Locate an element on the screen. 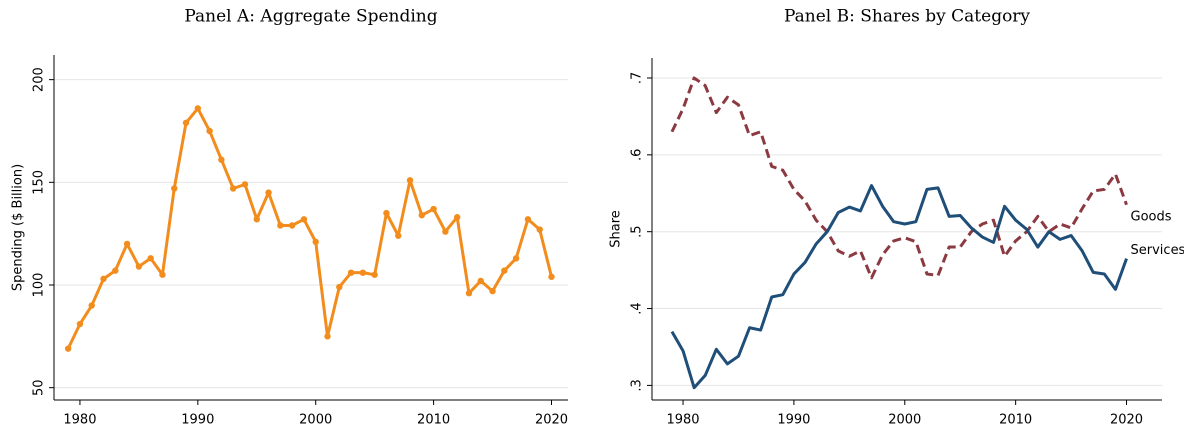 The image size is (1184, 437). y-tick-label: 100 is located at coordinates (39, 285).